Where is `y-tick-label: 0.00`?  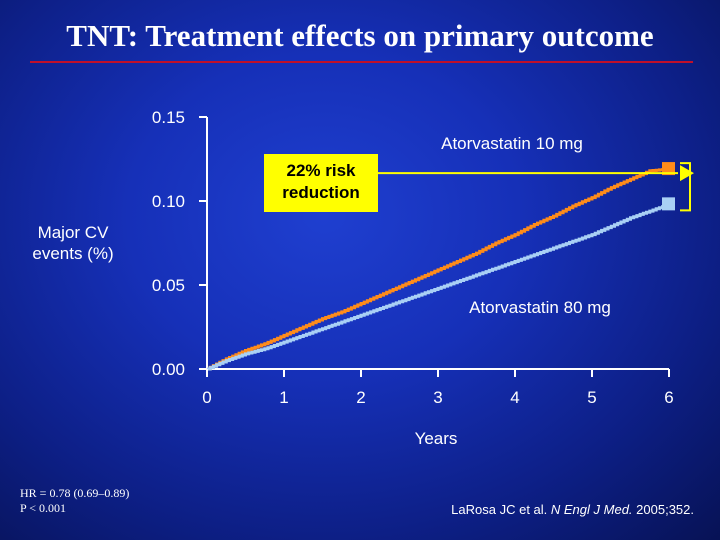
y-tick-label: 0.00 is located at coordinates (168, 369).